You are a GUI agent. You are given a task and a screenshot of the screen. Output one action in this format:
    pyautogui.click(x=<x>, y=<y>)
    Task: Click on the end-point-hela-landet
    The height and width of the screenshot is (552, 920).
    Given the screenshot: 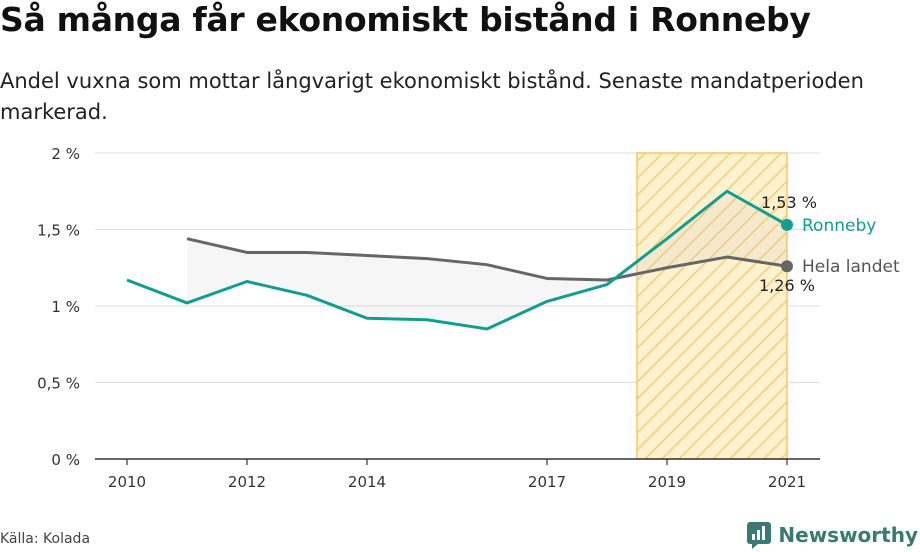 What is the action you would take?
    pyautogui.click(x=787, y=266)
    